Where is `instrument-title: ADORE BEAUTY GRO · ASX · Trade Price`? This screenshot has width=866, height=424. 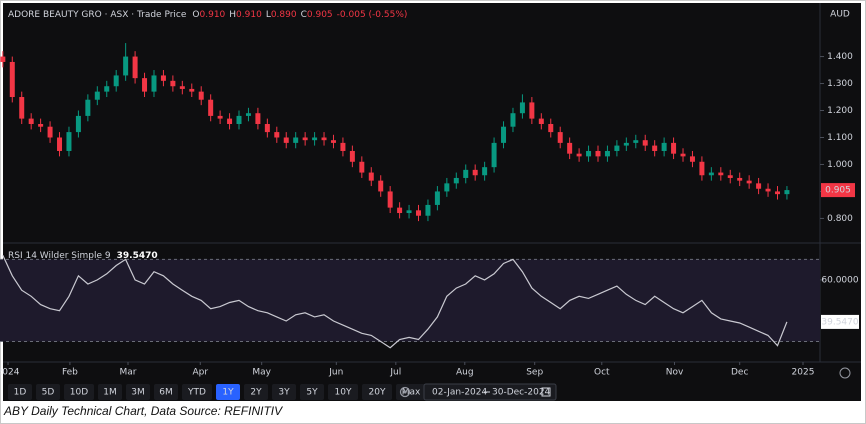
instrument-title: ADORE BEAUTY GRO · ASX · Trade Price is located at coordinates (97, 15).